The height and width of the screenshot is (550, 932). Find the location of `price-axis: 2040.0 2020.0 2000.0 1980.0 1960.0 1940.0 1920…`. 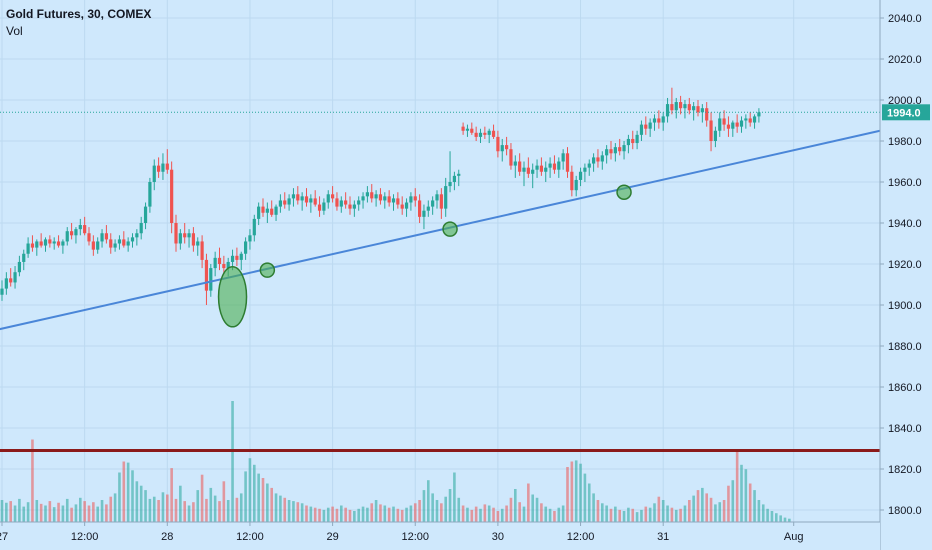

price-axis: 2040.0 2020.0 2000.0 1980.0 1960.0 1940.0 1920… is located at coordinates (905, 275).